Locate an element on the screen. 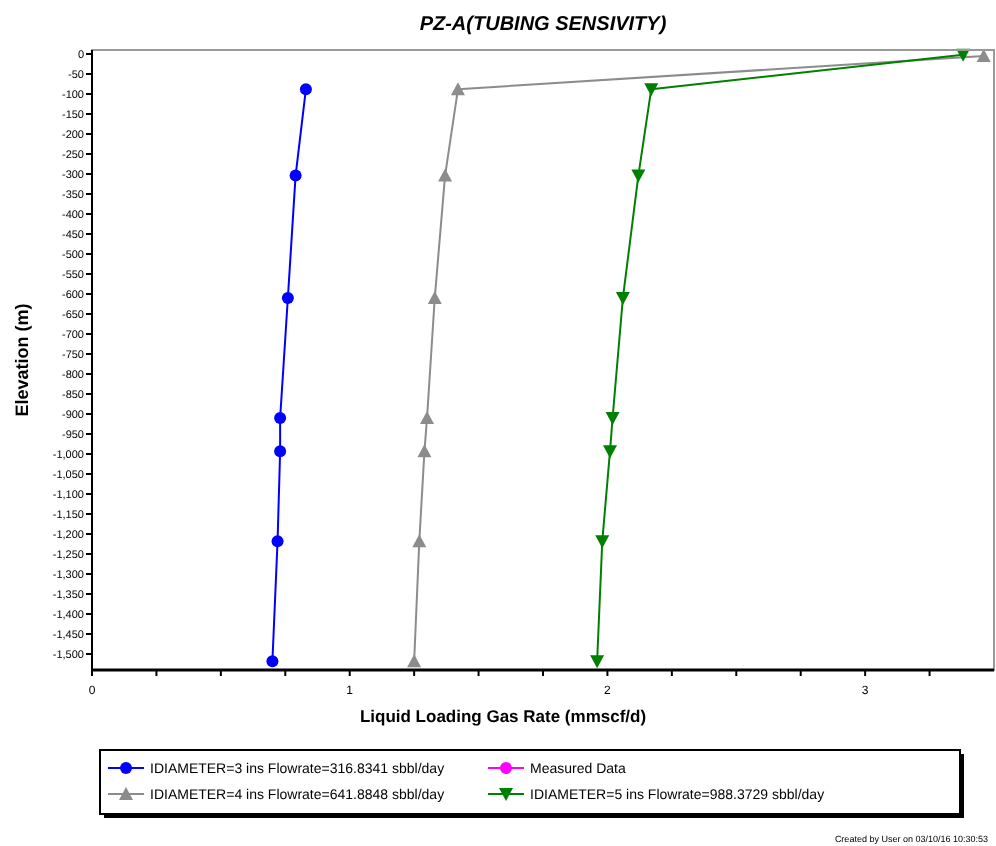  chart-title: PZ-A(TUBING SENSIVITY) is located at coordinates (543, 25).